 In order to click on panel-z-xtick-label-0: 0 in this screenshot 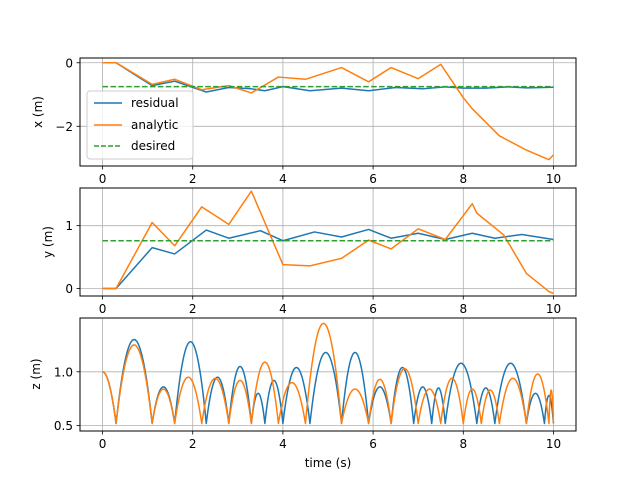, I will do `click(103, 444)`.